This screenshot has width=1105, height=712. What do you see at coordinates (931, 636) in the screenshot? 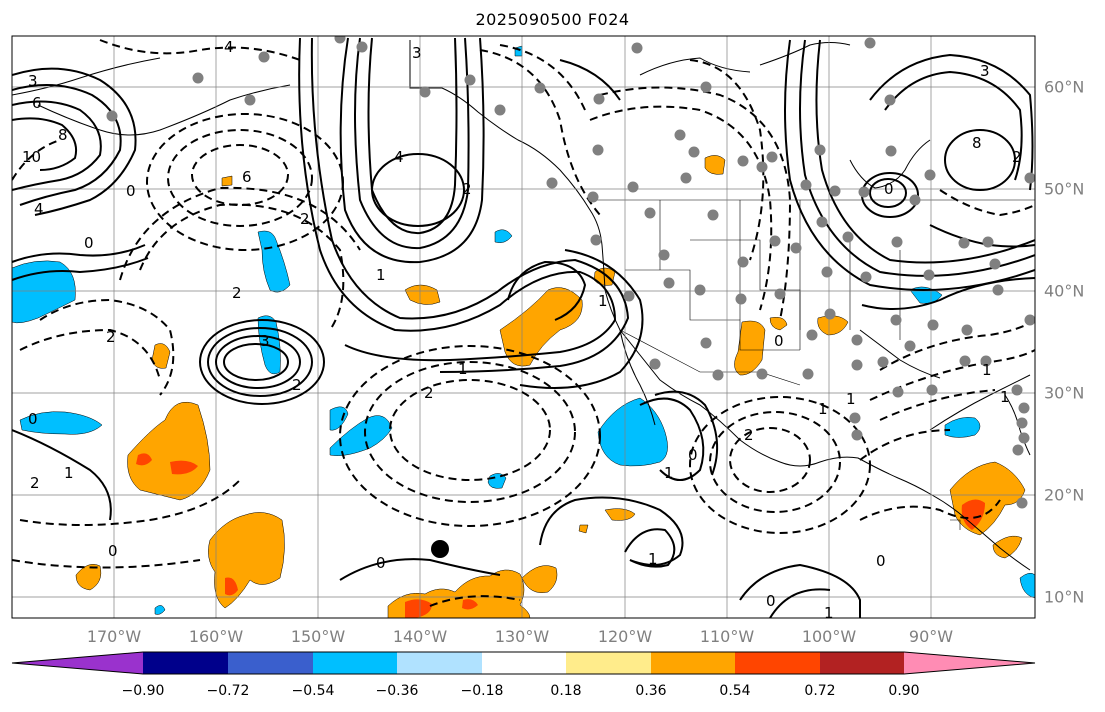
I see `lon-label: 90°W` at bounding box center [931, 636].